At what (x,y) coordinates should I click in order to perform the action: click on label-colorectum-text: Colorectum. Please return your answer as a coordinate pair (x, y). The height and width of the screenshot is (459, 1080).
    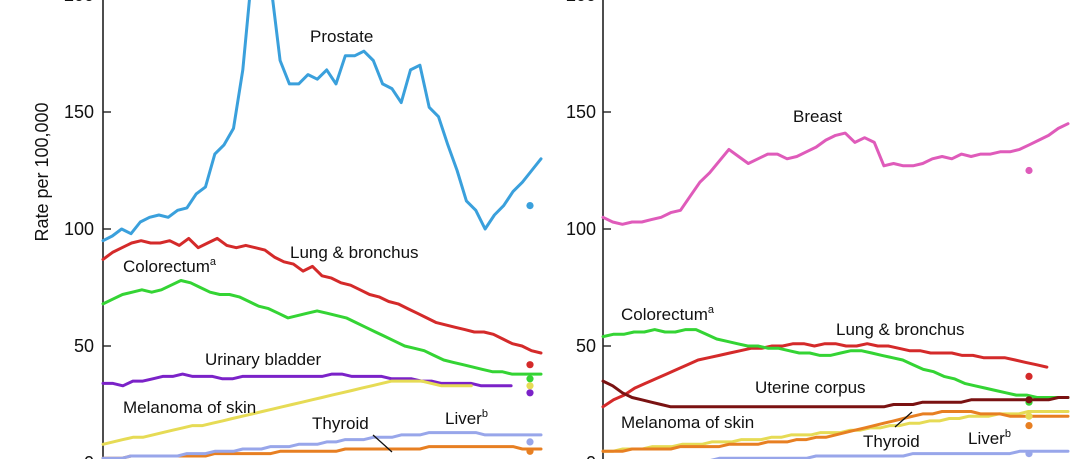
    Looking at the image, I should click on (166, 266).